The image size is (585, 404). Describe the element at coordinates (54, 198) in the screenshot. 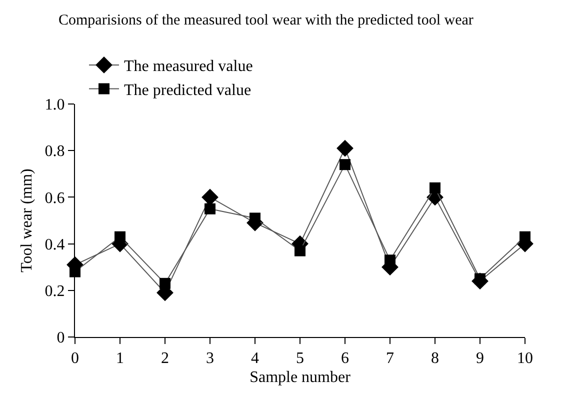

I see `y-tick-label: 0.6` at that location.